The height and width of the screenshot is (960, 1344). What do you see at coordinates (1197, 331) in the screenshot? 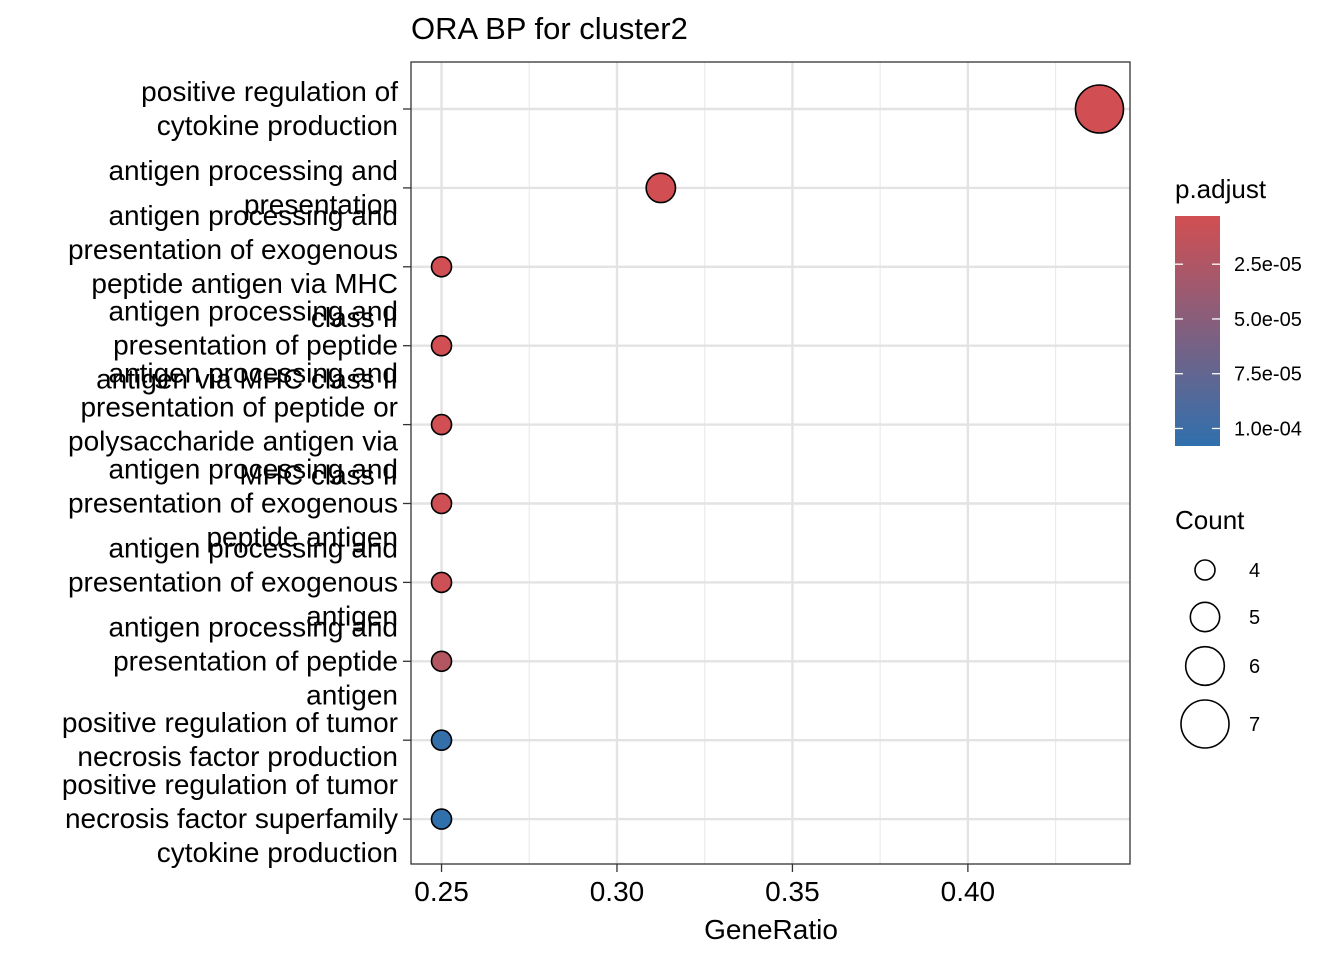
I see `p-adjust-colorbar` at bounding box center [1197, 331].